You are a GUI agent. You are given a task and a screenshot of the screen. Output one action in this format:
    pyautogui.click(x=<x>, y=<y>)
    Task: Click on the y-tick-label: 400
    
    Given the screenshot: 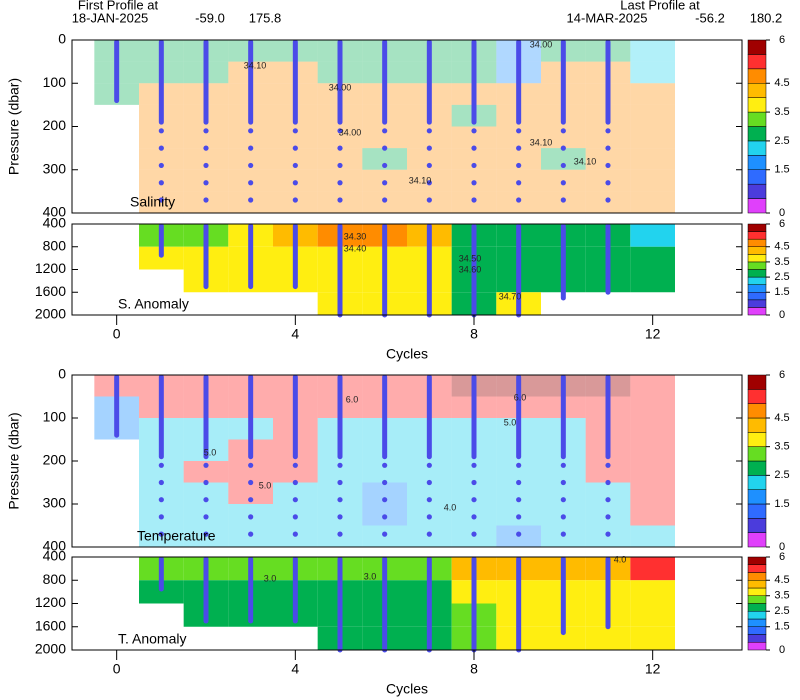 What is the action you would take?
    pyautogui.click(x=55, y=556)
    